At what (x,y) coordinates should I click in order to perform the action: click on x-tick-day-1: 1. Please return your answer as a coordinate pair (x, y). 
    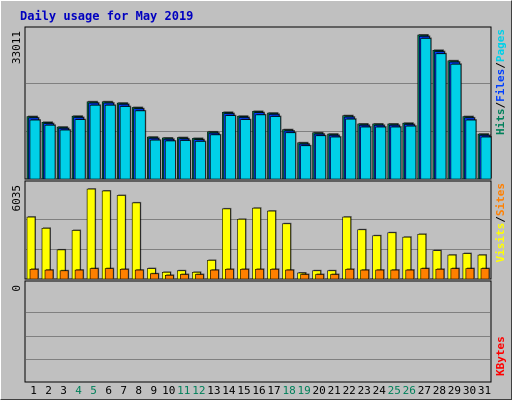
    Looking at the image, I should click on (33, 390).